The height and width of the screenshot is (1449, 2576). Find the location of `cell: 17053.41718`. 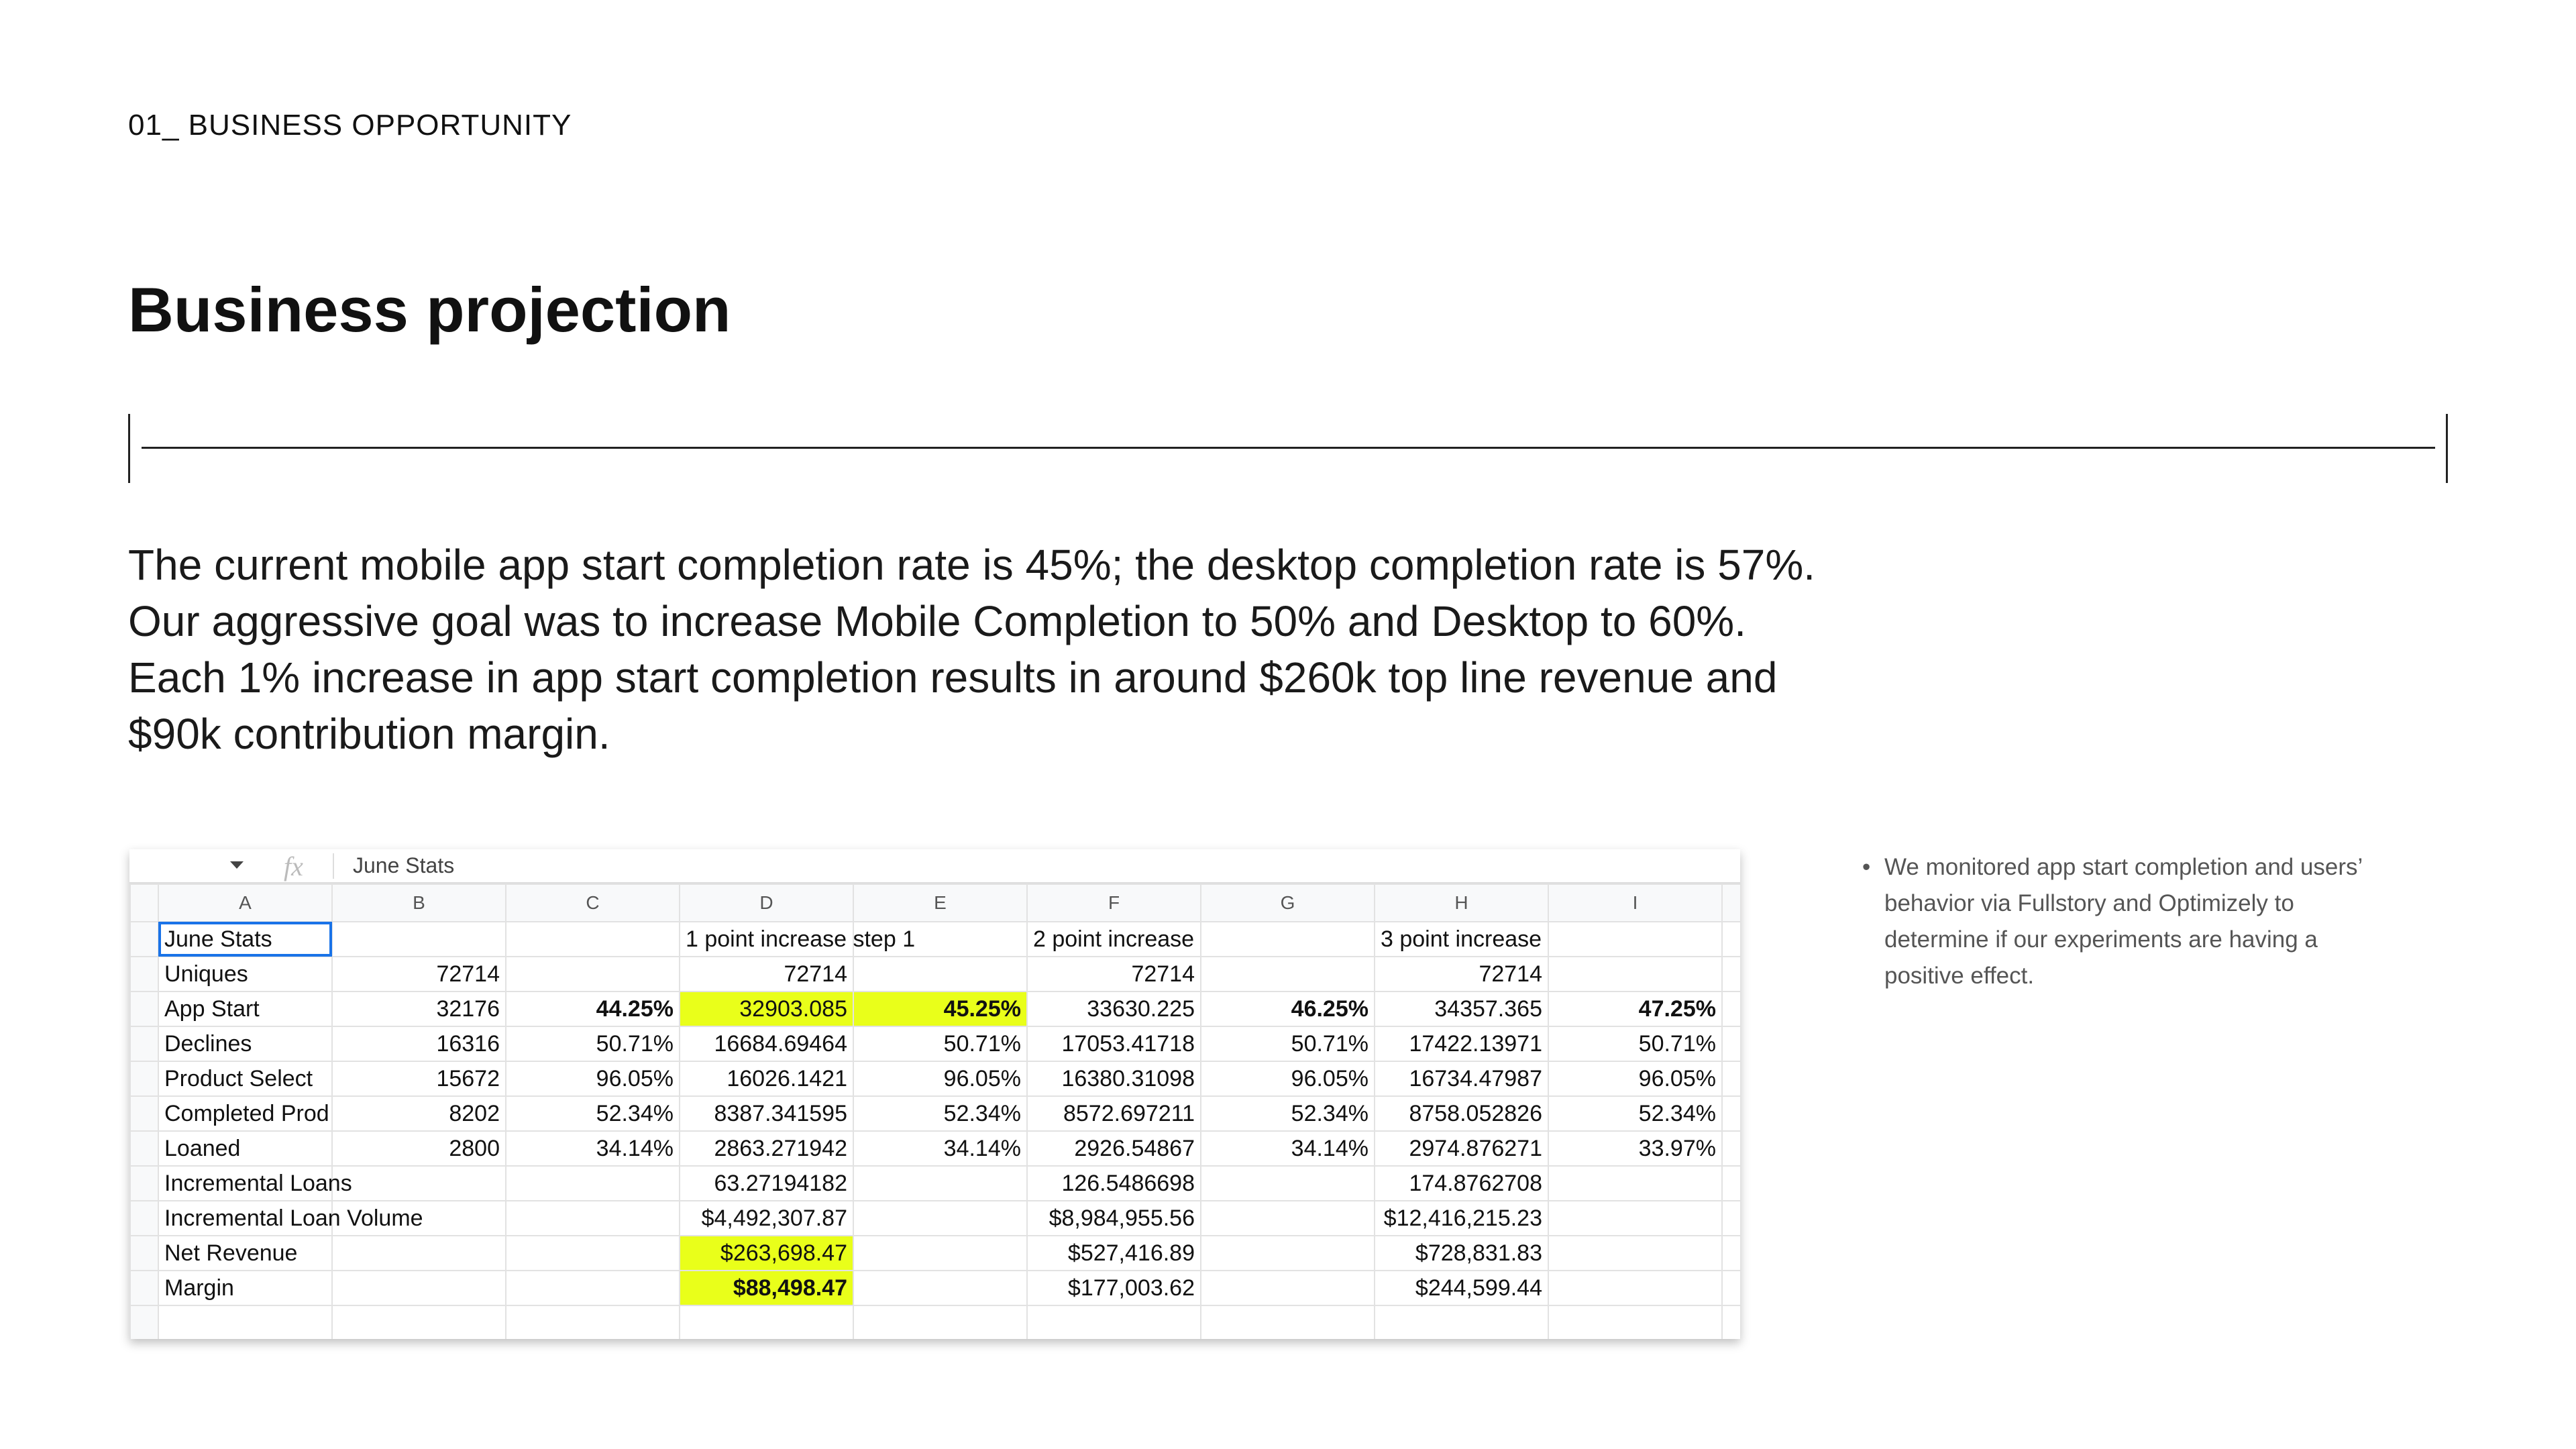

cell: 17053.41718 is located at coordinates (1113, 1044).